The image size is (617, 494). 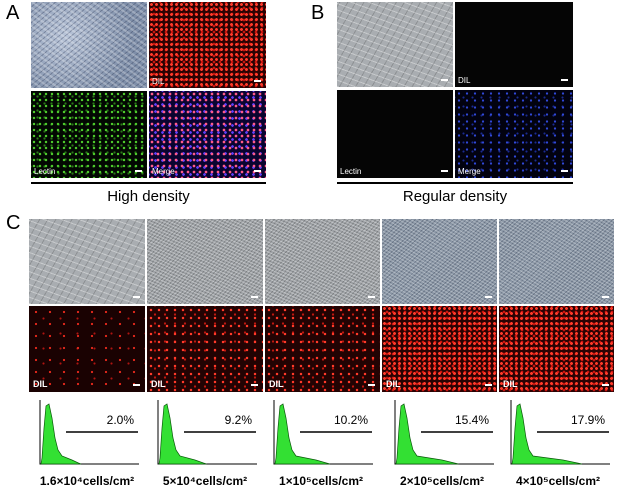 I want to click on panel-letter-a: A, so click(x=13, y=13).